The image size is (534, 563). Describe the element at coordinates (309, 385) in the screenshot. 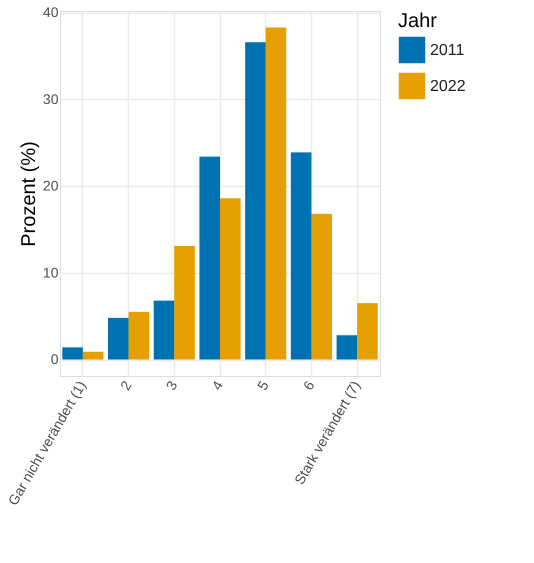

I see `x-tick-label: 6` at that location.